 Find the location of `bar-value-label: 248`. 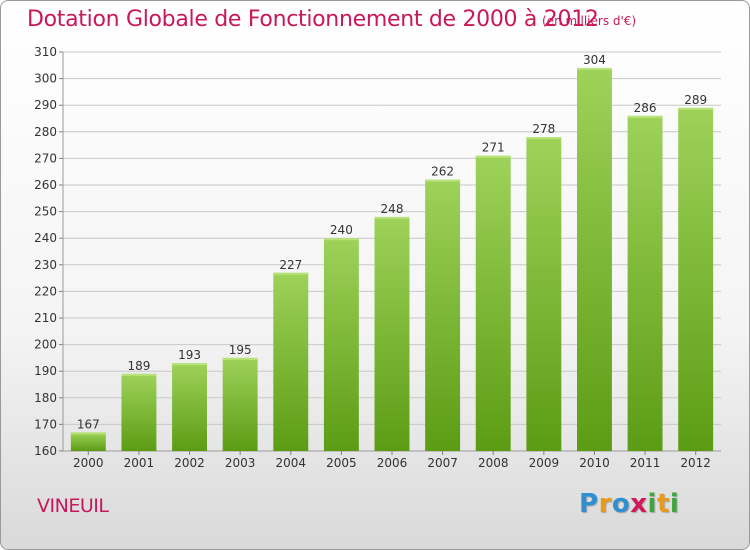

bar-value-label: 248 is located at coordinates (392, 209).